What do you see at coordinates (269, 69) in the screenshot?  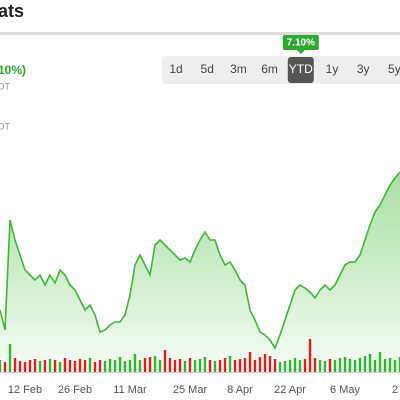 I see `range-button: 6m` at bounding box center [269, 69].